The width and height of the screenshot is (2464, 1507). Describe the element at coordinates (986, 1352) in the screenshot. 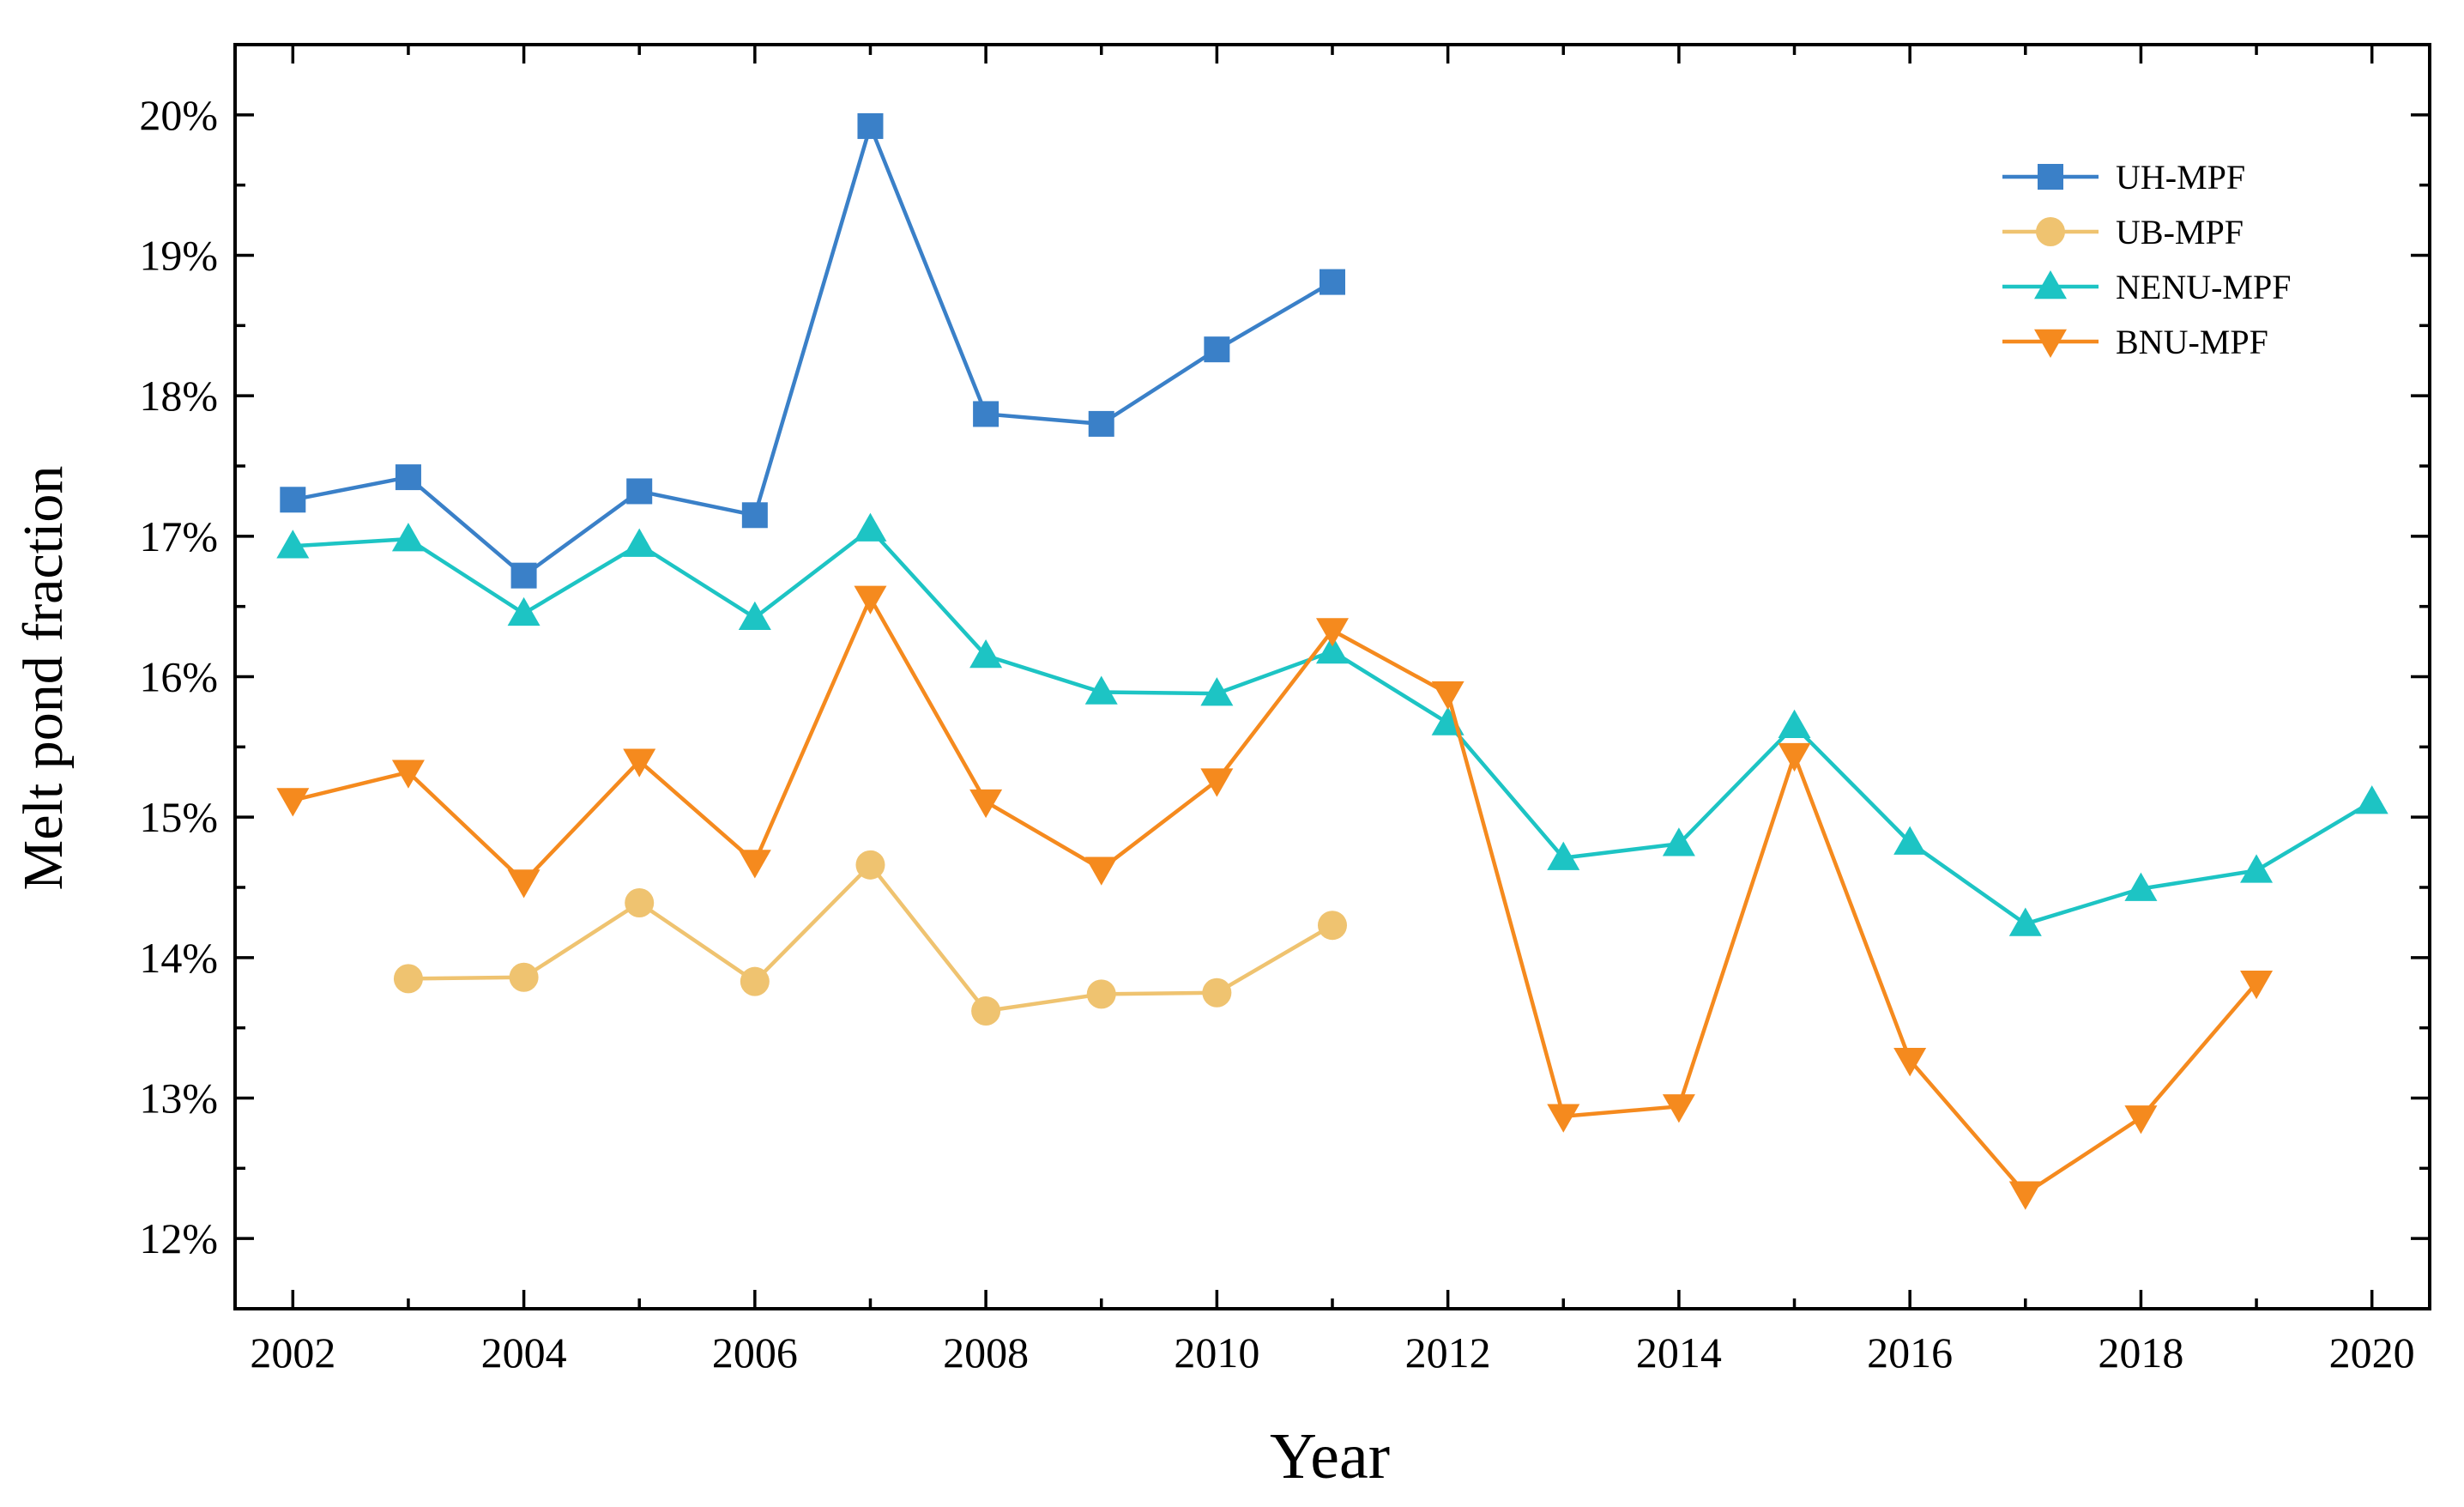

I see `x-tick-label: 2008` at that location.